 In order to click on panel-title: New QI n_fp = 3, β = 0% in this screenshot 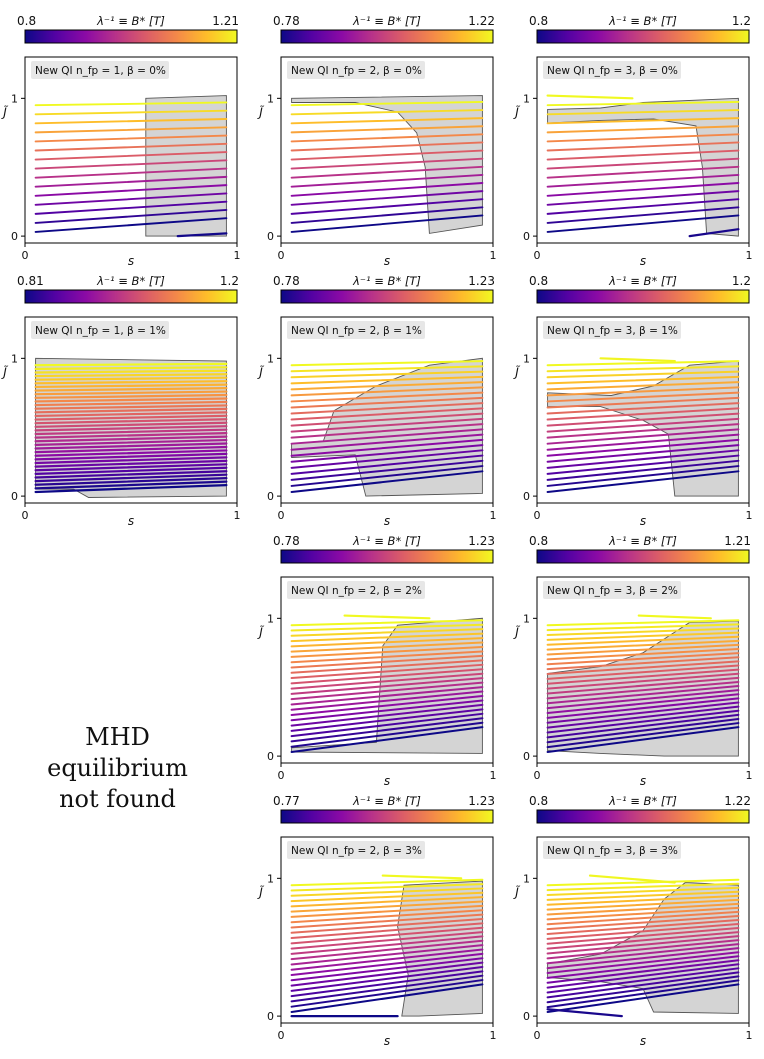, I will do `click(612, 71)`.